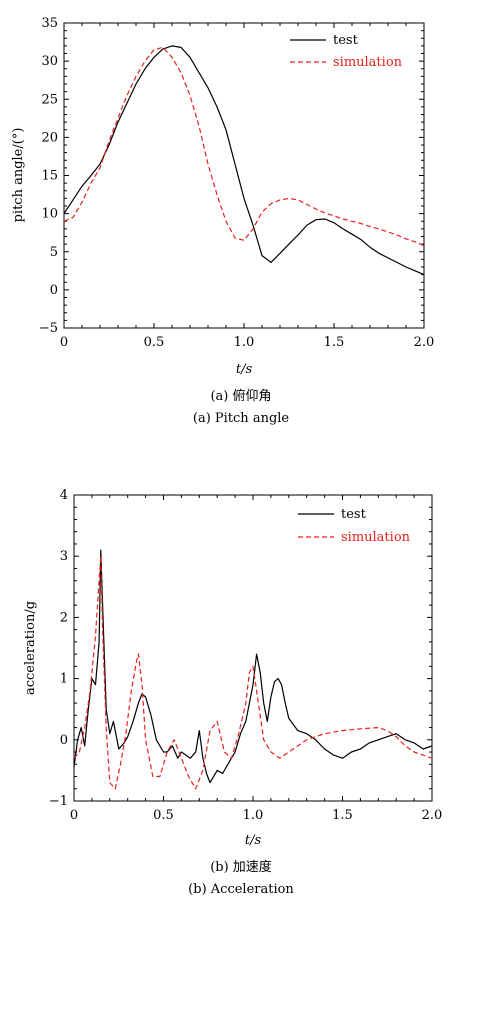  What do you see at coordinates (241, 418) in the screenshot?
I see `caption-en: (a) Pitch angle` at bounding box center [241, 418].